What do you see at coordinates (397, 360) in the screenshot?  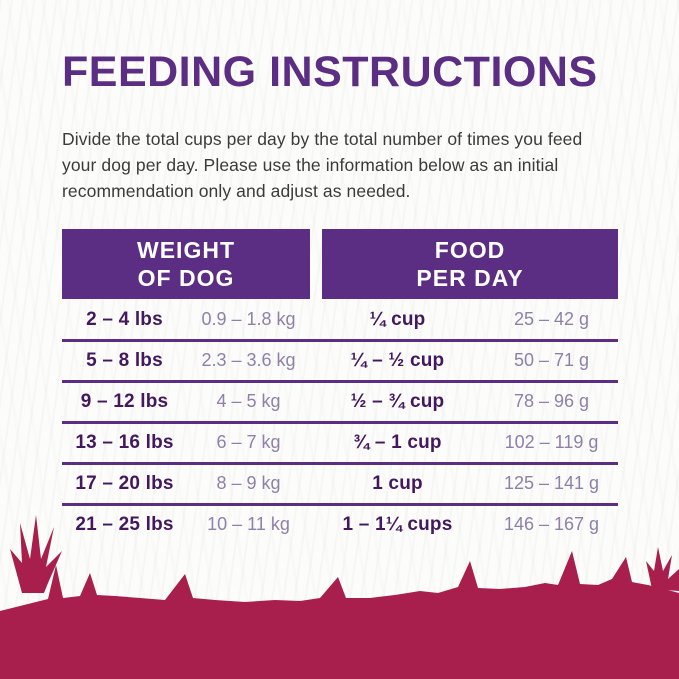 I see `food-cups: ¼ – ½ cup` at bounding box center [397, 360].